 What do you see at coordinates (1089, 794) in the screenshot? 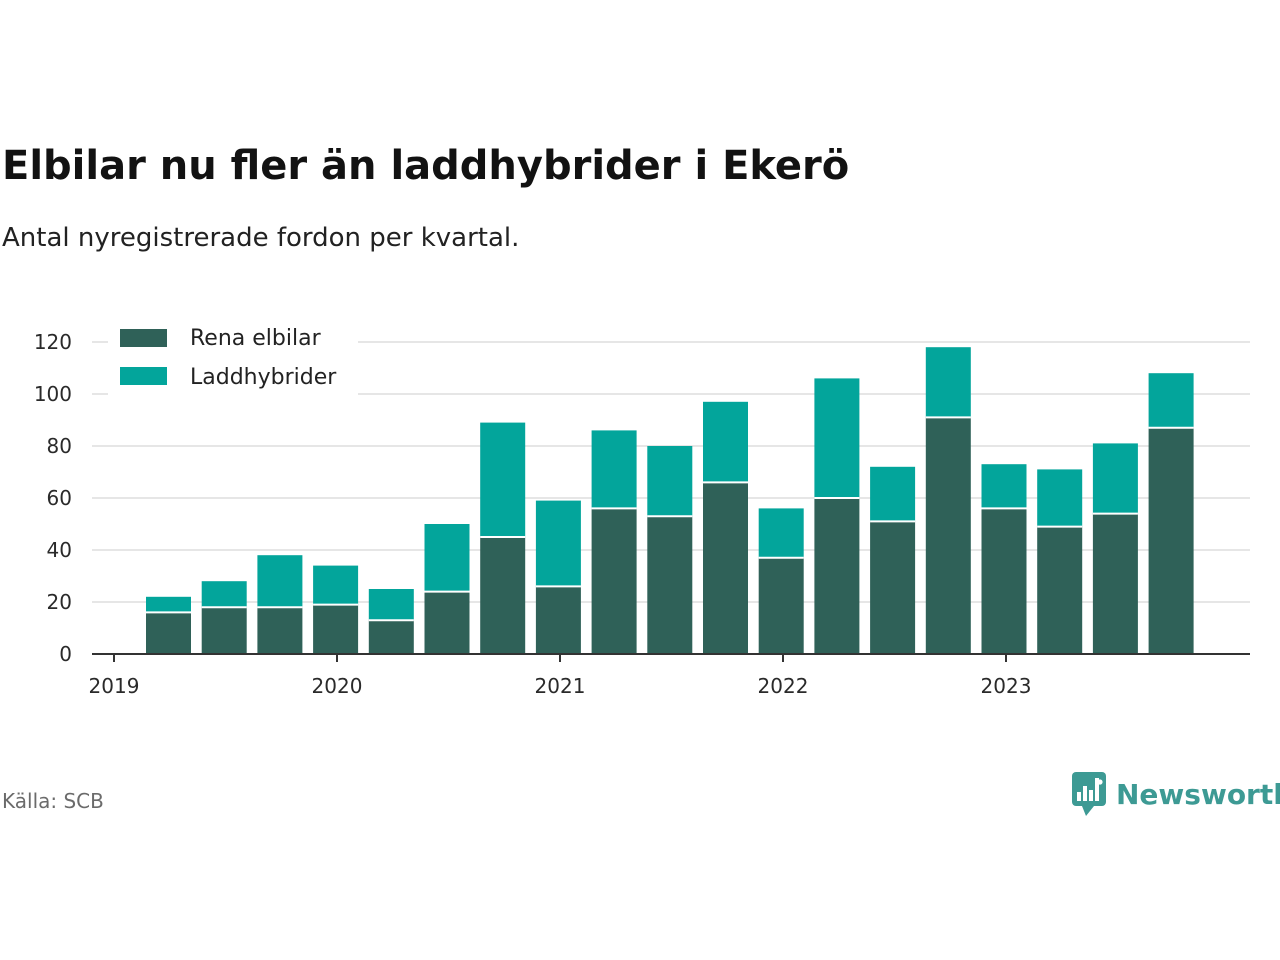
I see `newsworthy-logo-icon` at bounding box center [1089, 794].